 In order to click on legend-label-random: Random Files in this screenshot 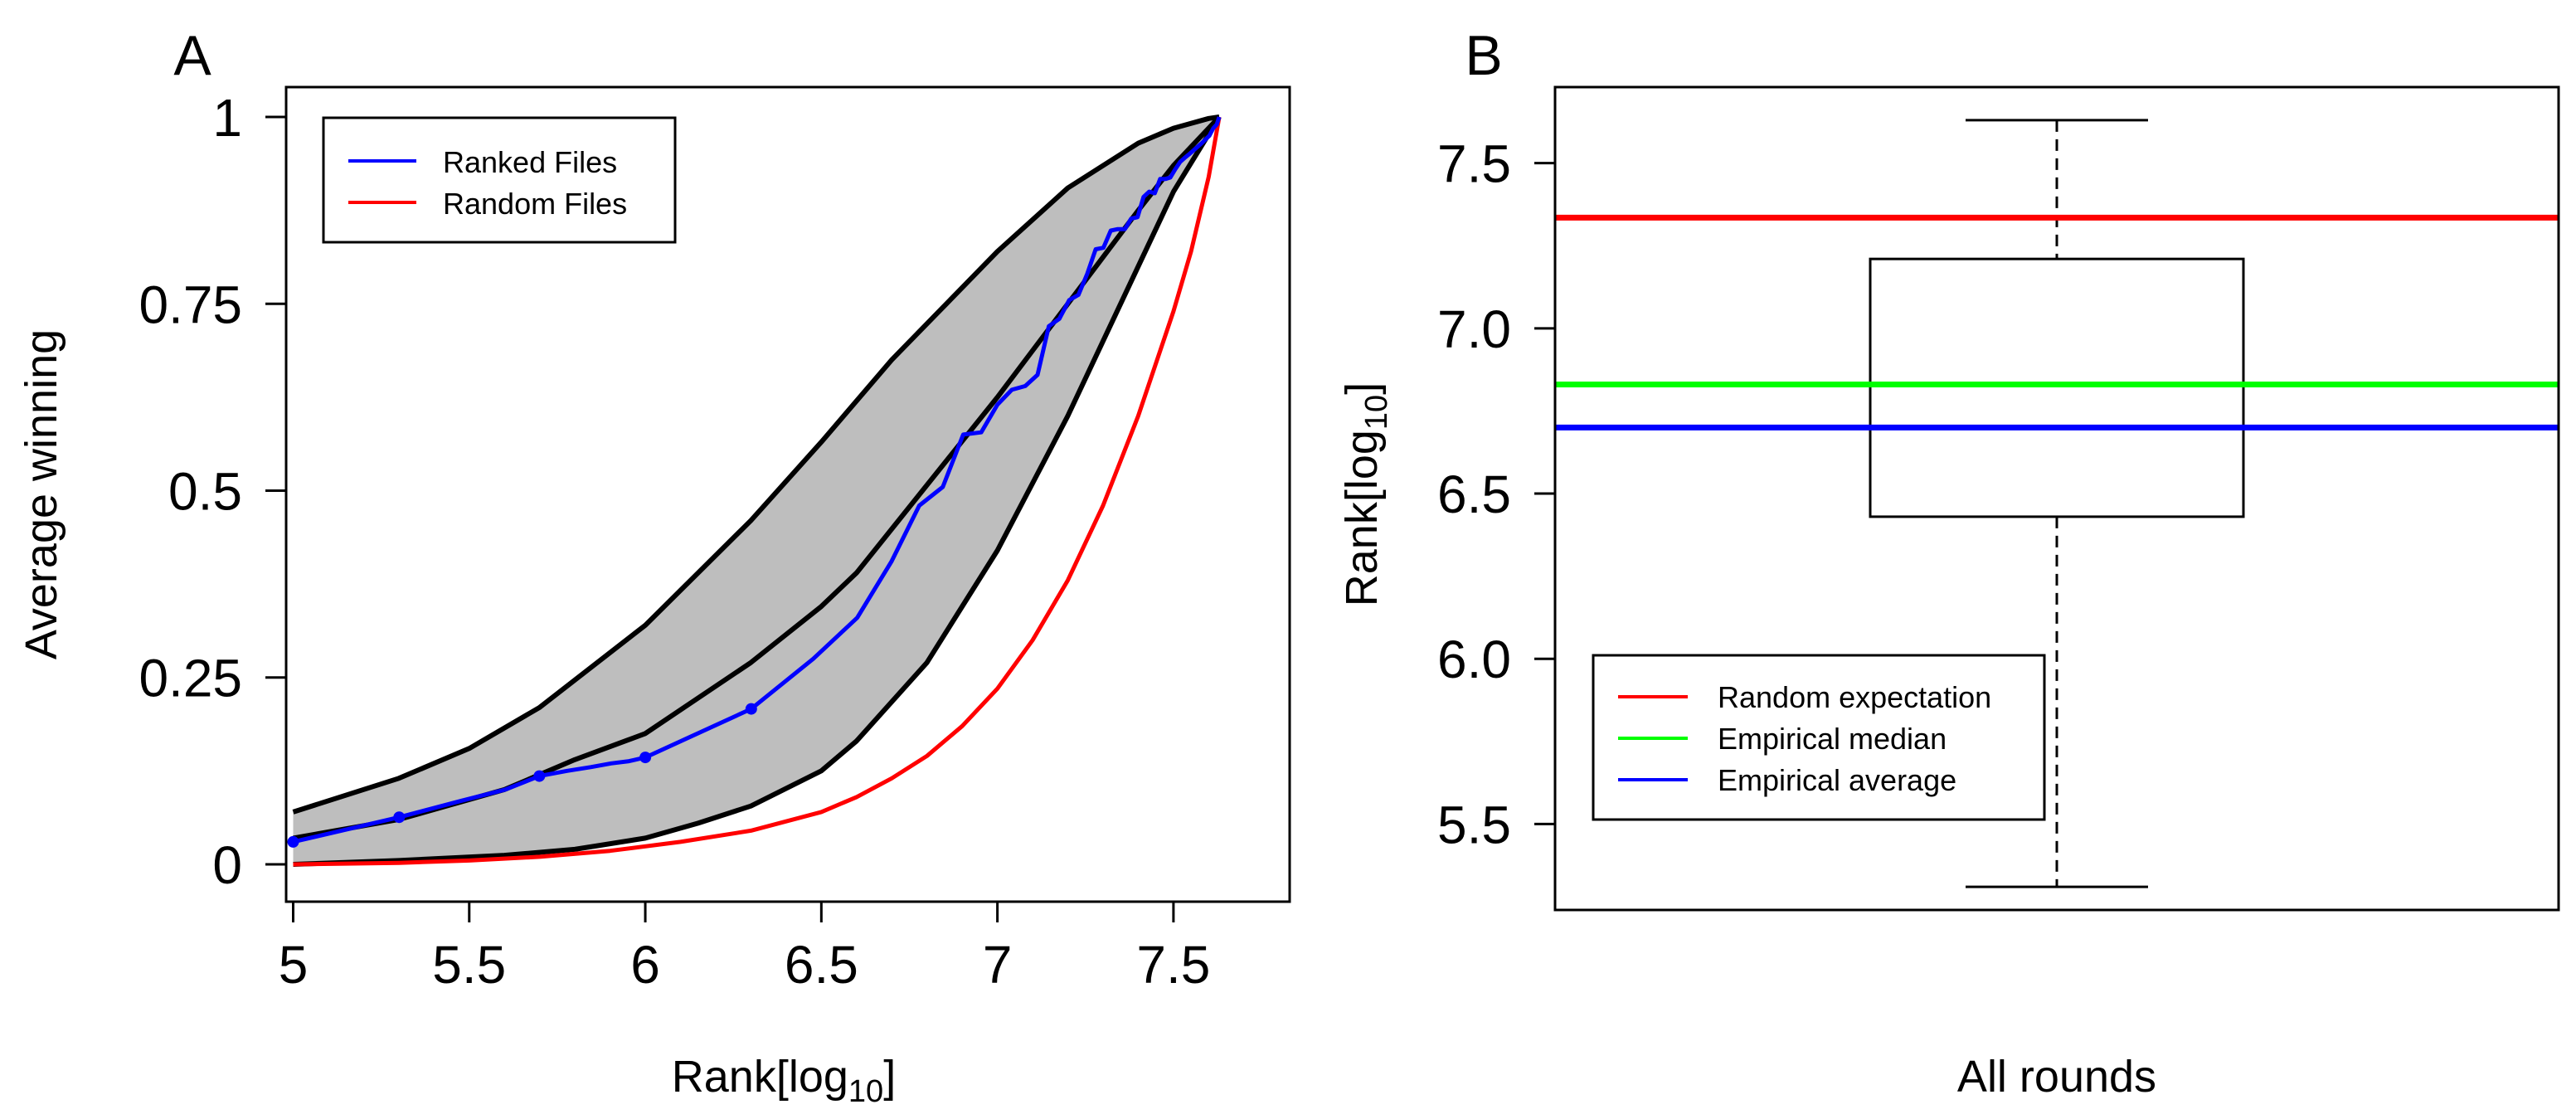, I will do `click(535, 204)`.